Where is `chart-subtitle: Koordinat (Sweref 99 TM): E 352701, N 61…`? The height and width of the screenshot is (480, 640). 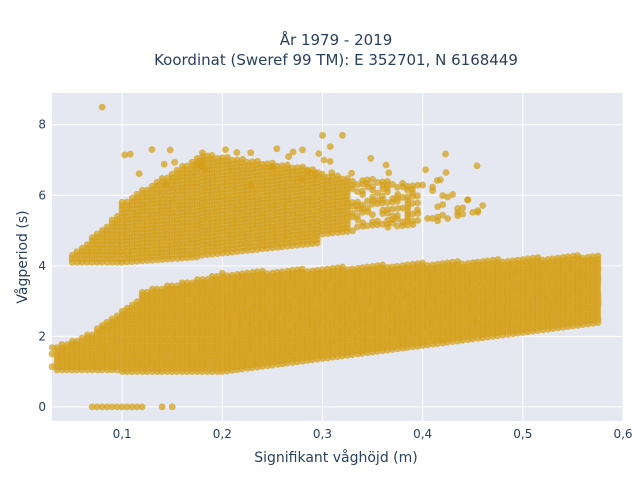
chart-subtitle: Koordinat (Sweref 99 TM): E 352701, N 61… is located at coordinates (336, 60).